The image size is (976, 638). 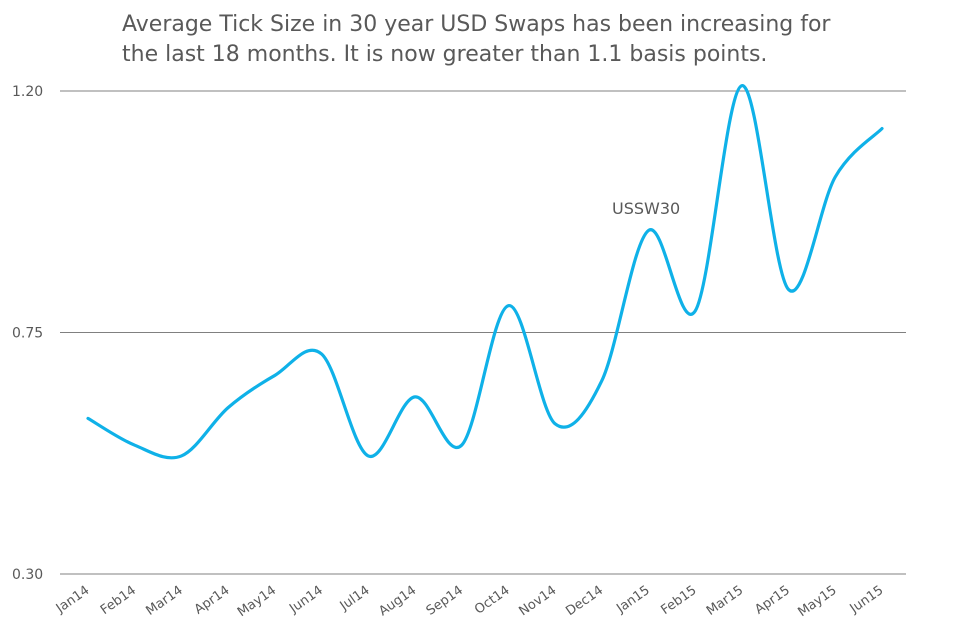 What do you see at coordinates (492, 600) in the screenshot?
I see `x-tick-label: Oct14` at bounding box center [492, 600].